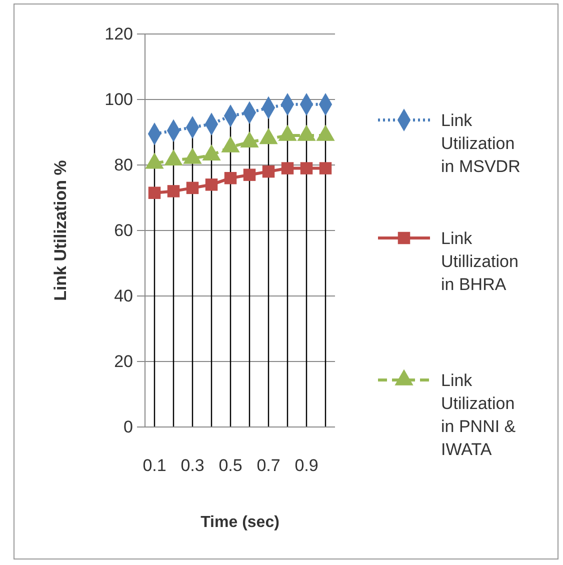 Image resolution: width=563 pixels, height=565 pixels. What do you see at coordinates (123, 296) in the screenshot?
I see `y-tick-label: 40` at bounding box center [123, 296].